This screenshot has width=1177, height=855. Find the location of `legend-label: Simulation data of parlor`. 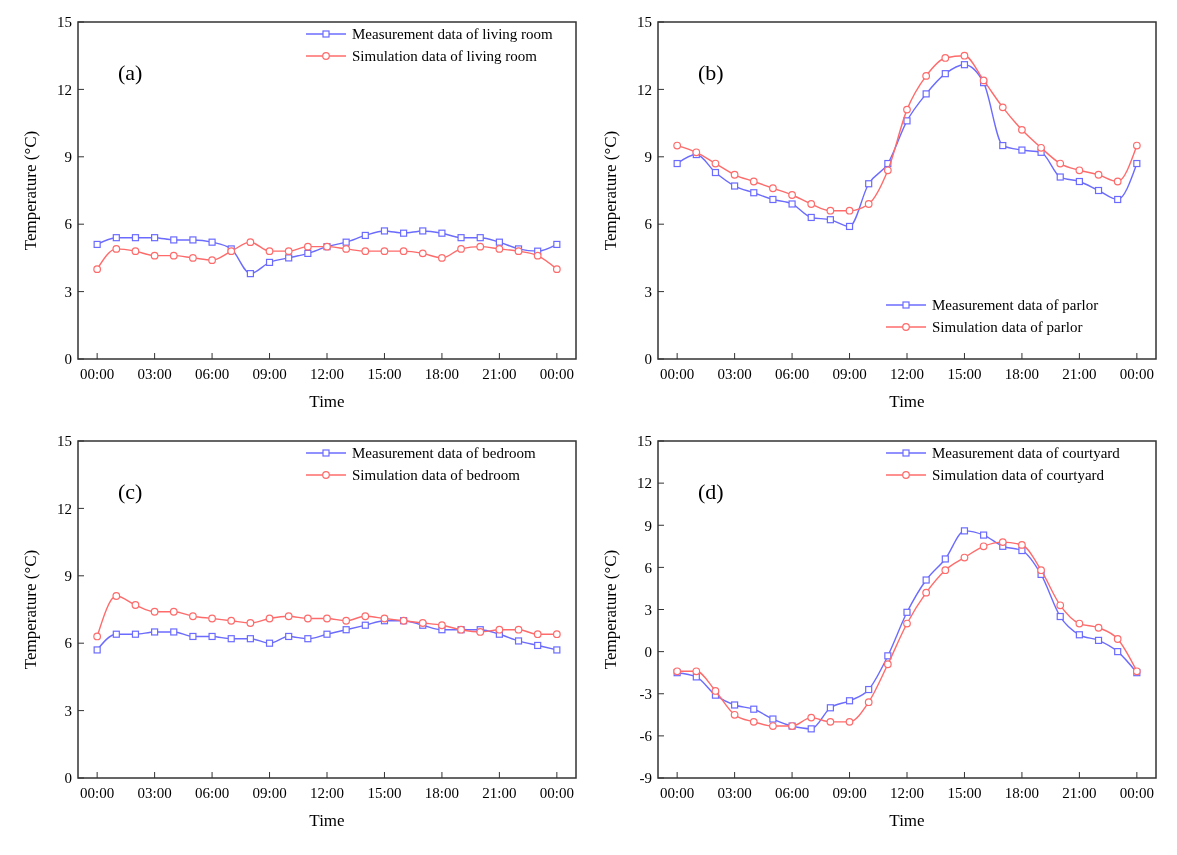

legend-label: Simulation data of parlor is located at coordinates (1007, 327).